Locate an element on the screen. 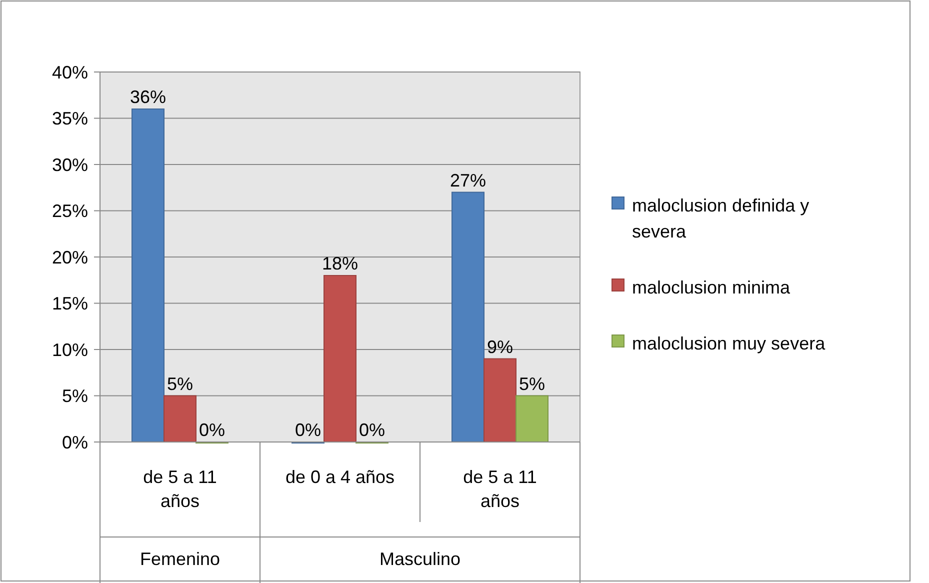  legend-label: maloclusion muy severa is located at coordinates (729, 343).